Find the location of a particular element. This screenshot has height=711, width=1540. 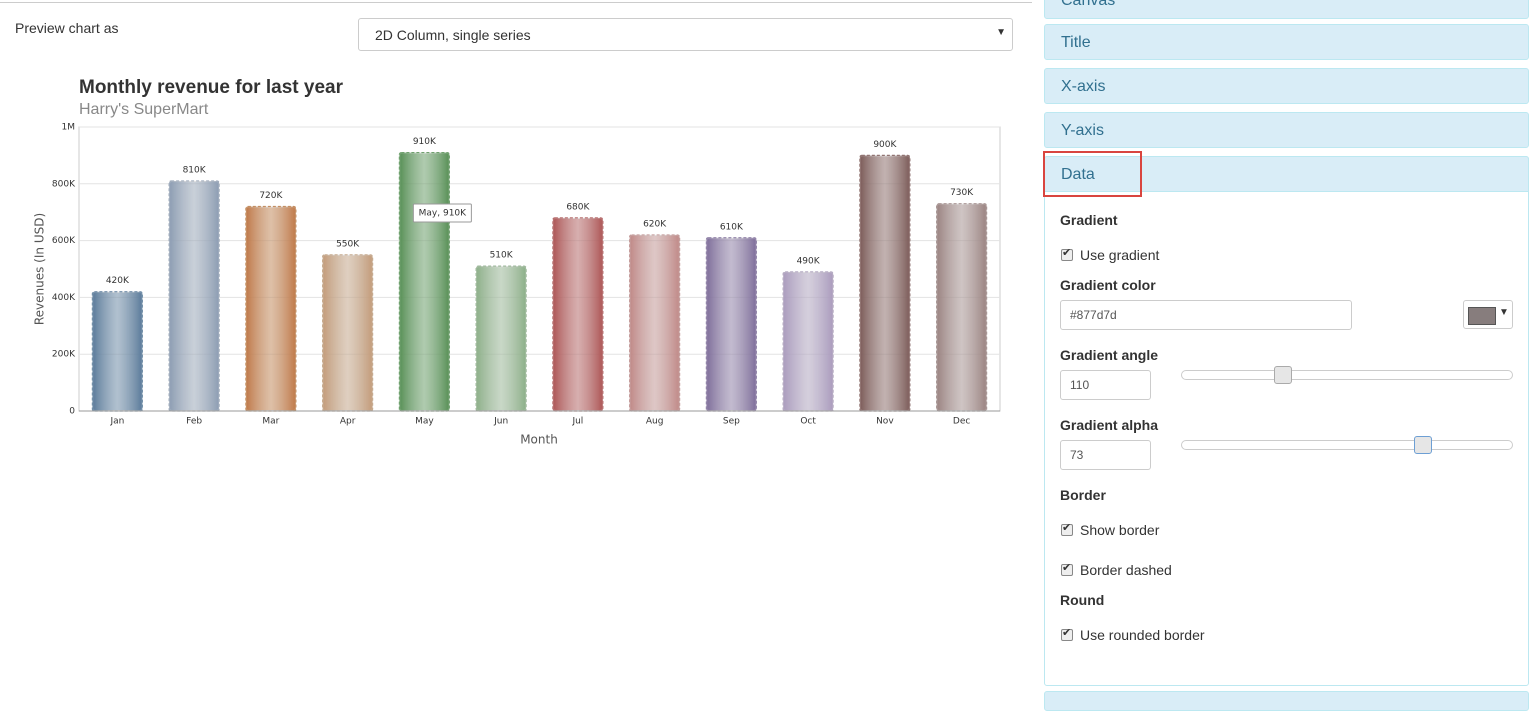

tooltip-box is located at coordinates (442, 213).